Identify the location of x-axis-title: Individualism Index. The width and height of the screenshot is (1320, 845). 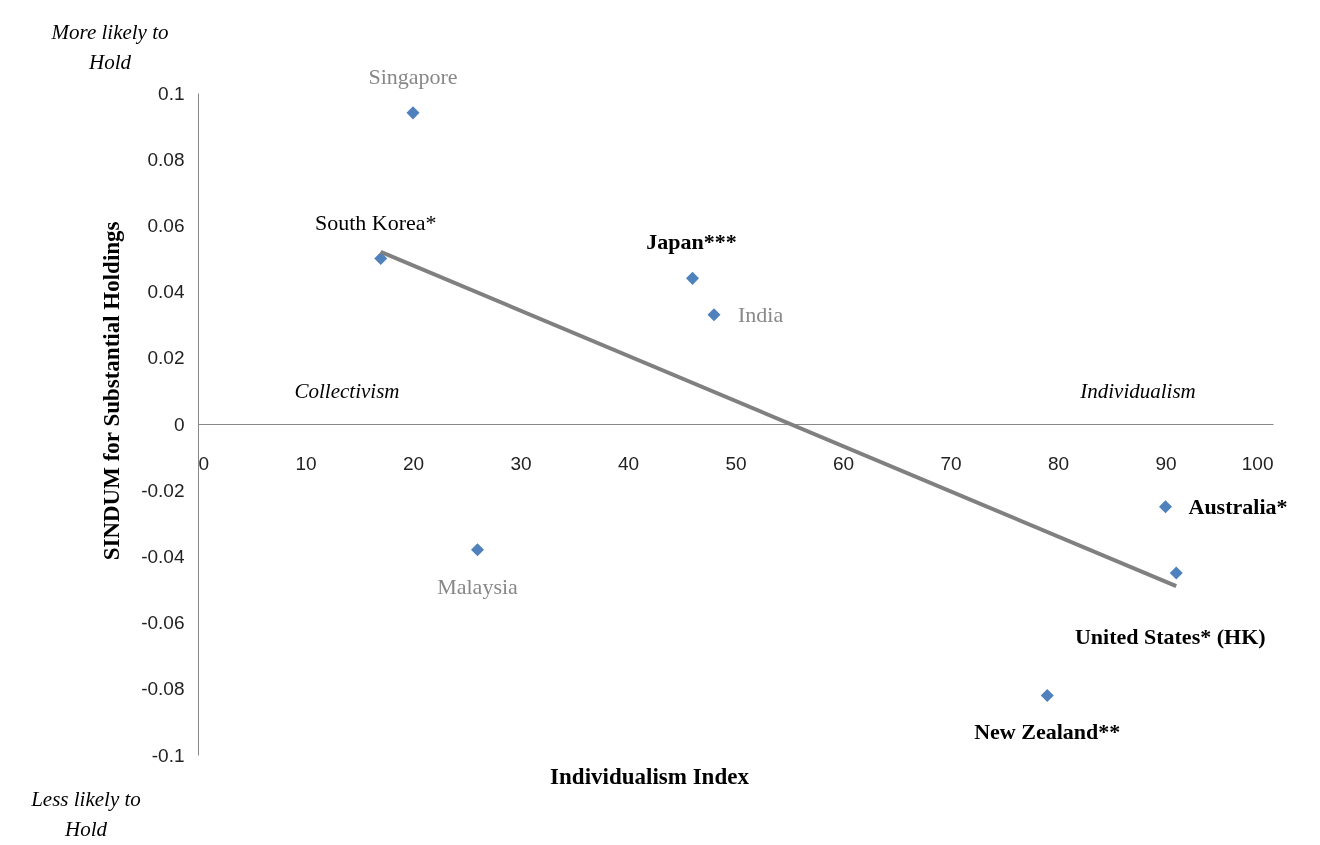
(650, 776).